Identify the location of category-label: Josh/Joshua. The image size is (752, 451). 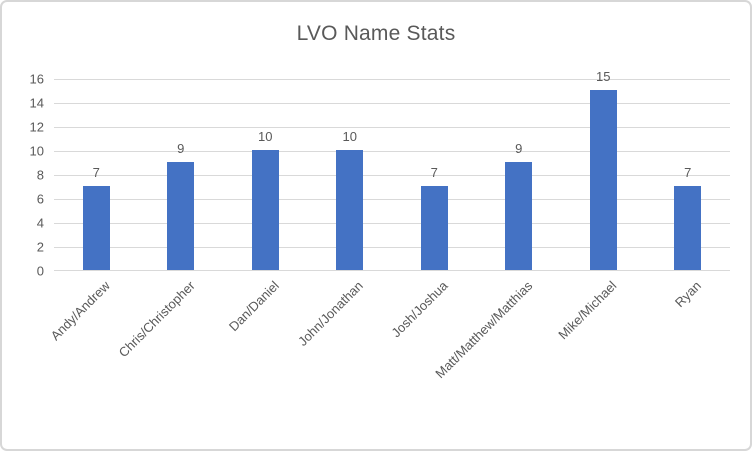
(419, 309).